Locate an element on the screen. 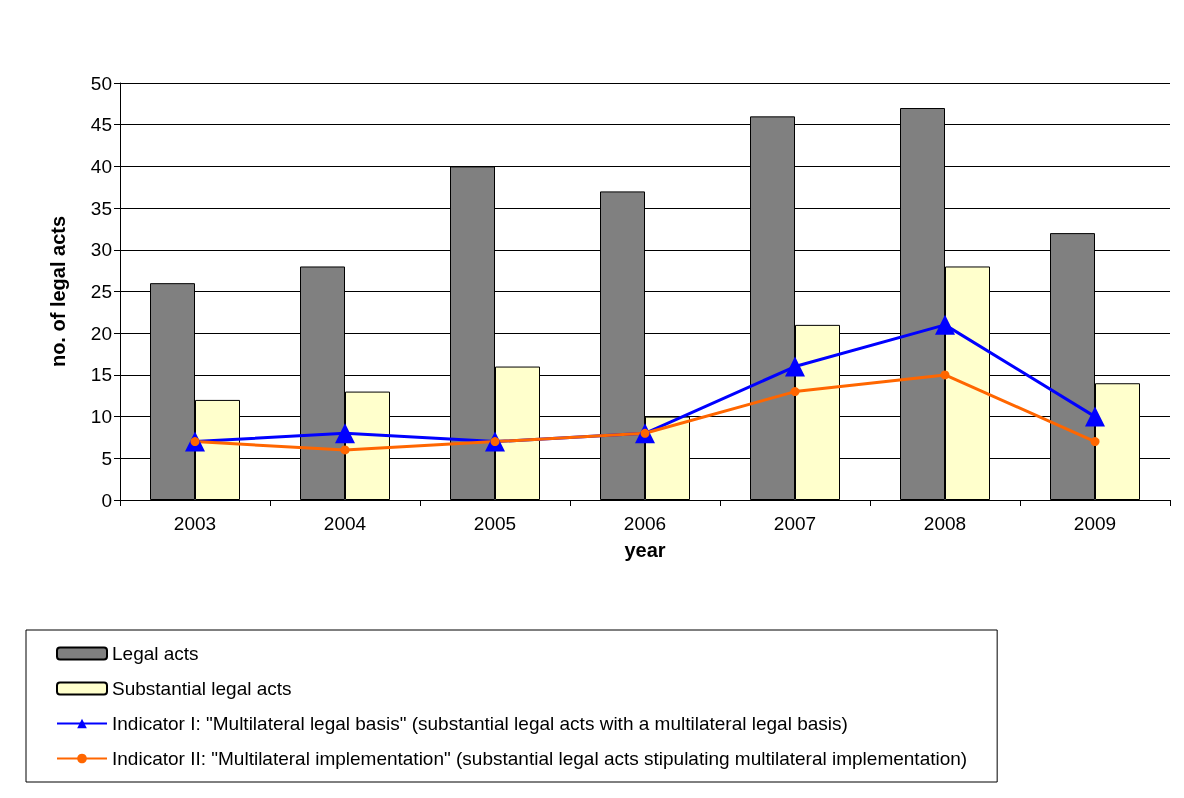 The height and width of the screenshot is (798, 1184). legend-label: Indicator I: "Multilateral legal basis" (substantial legal acts with a multilateral legal basis) is located at coordinates (480, 723).